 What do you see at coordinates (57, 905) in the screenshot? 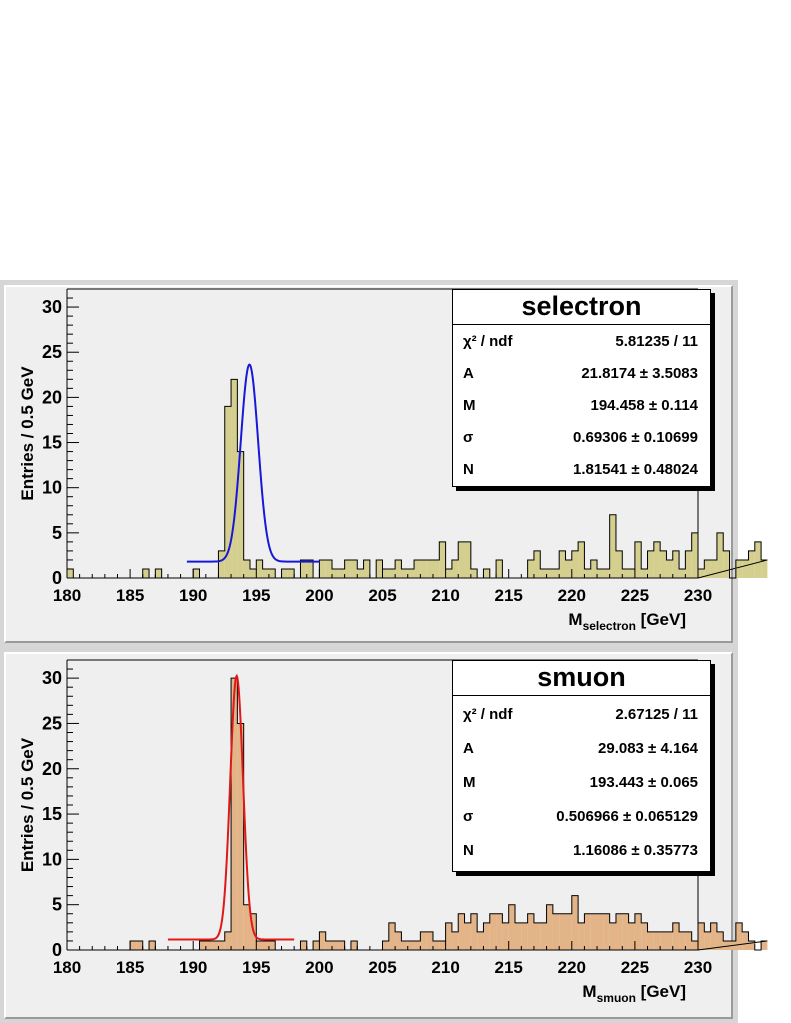
I see `y-tick-label: 5` at bounding box center [57, 905].